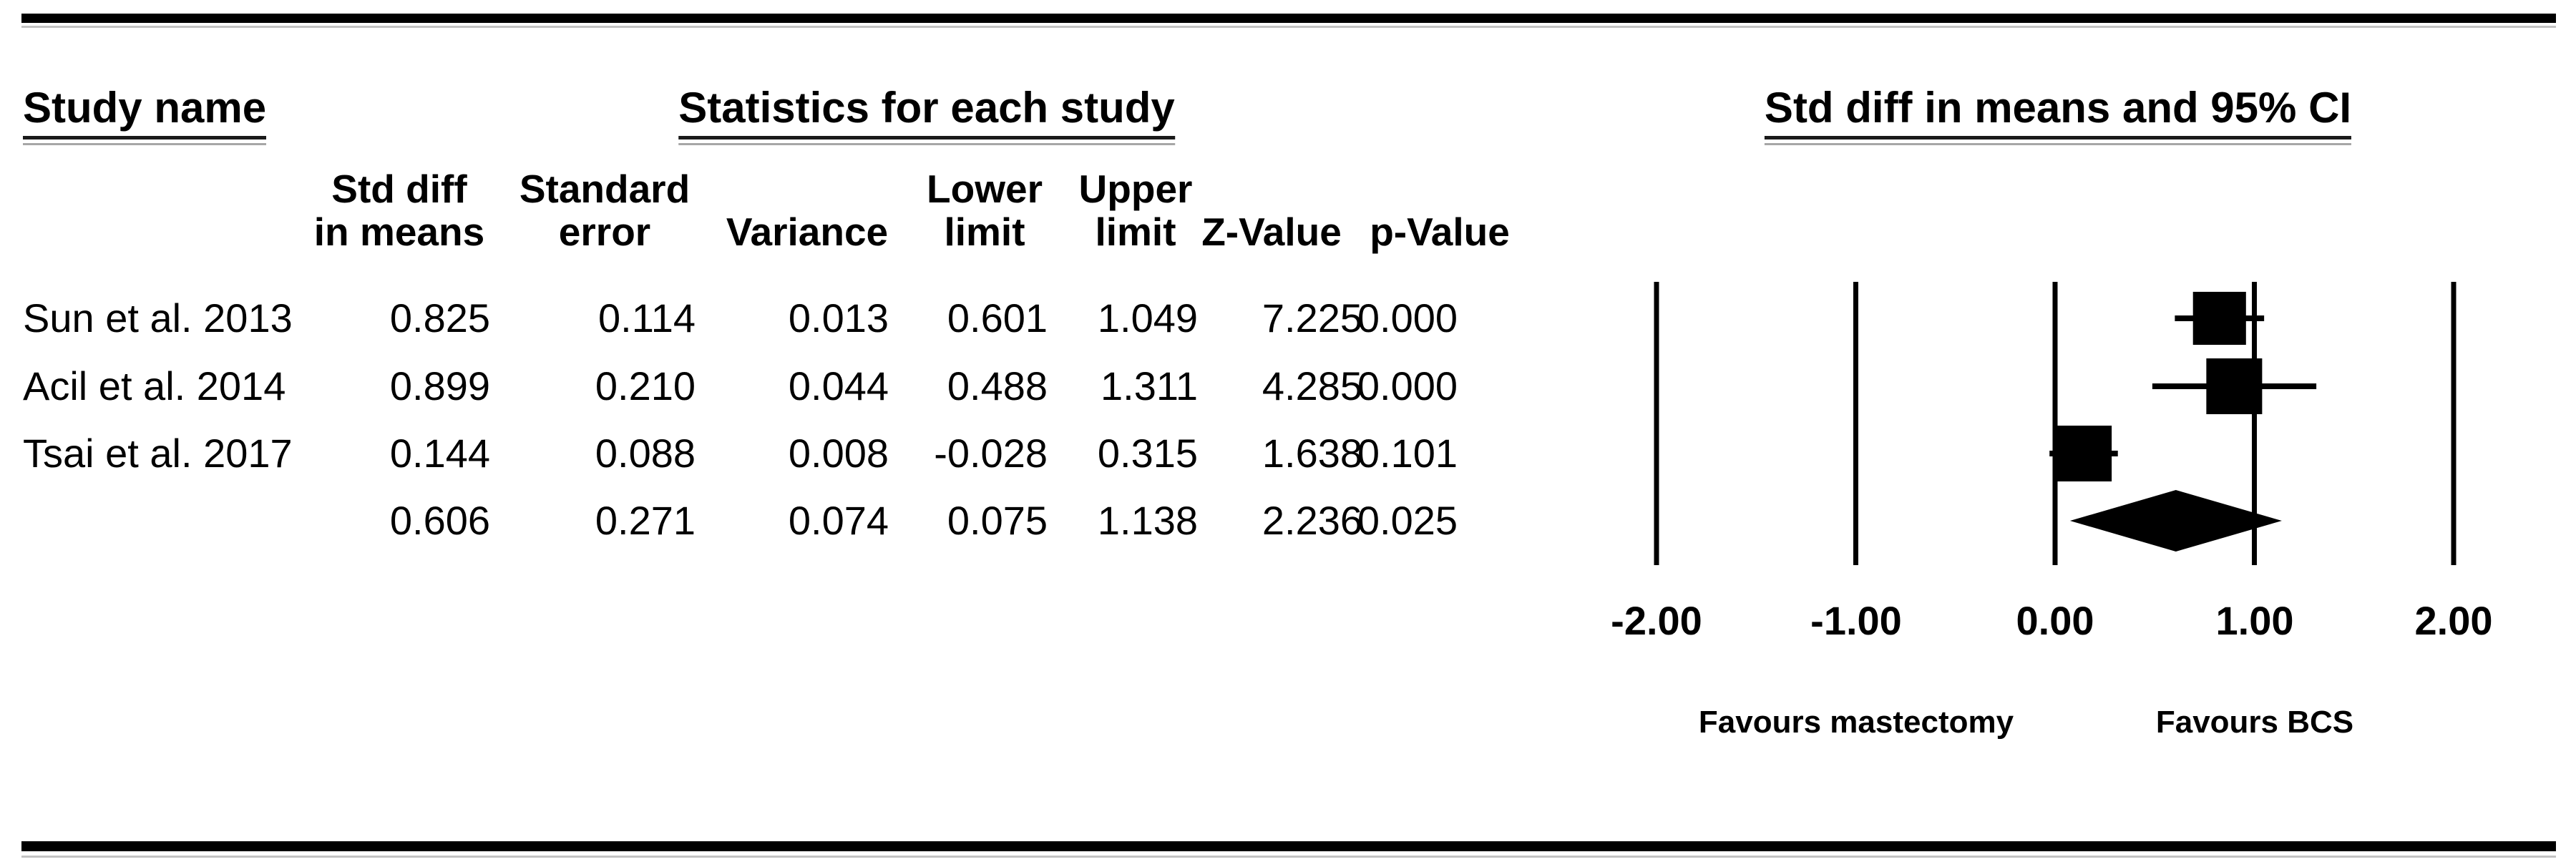 The width and height of the screenshot is (2576, 867). Describe the element at coordinates (1407, 454) in the screenshot. I see `value-cell: 0.101` at that location.